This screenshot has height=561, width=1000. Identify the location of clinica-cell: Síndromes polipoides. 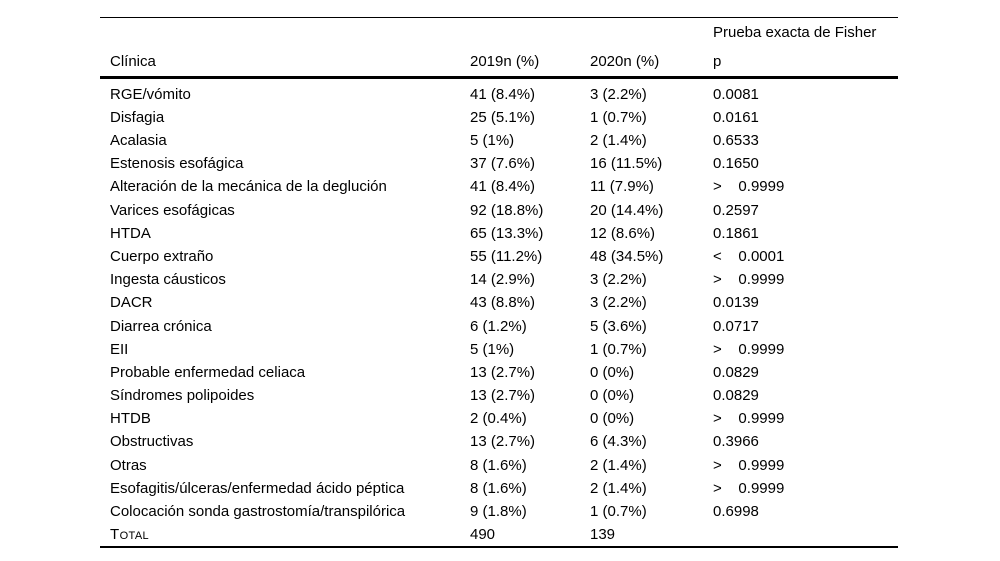
(182, 396).